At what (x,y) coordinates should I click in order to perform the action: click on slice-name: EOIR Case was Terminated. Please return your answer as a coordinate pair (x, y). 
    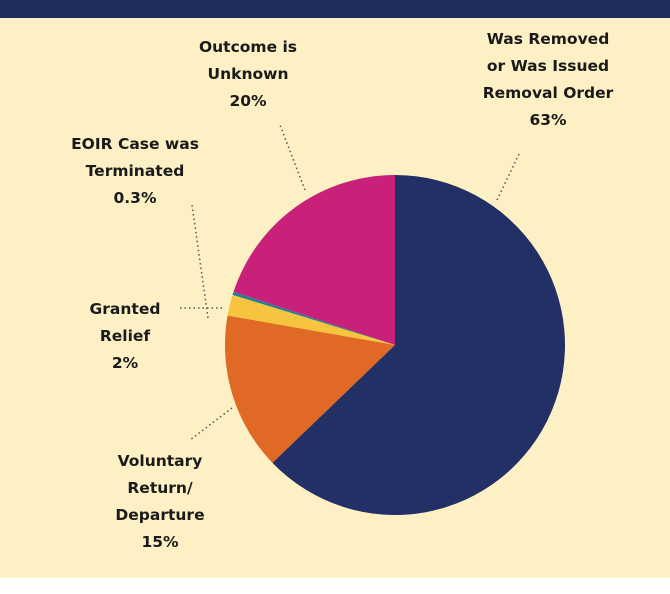
    Looking at the image, I should click on (135, 157).